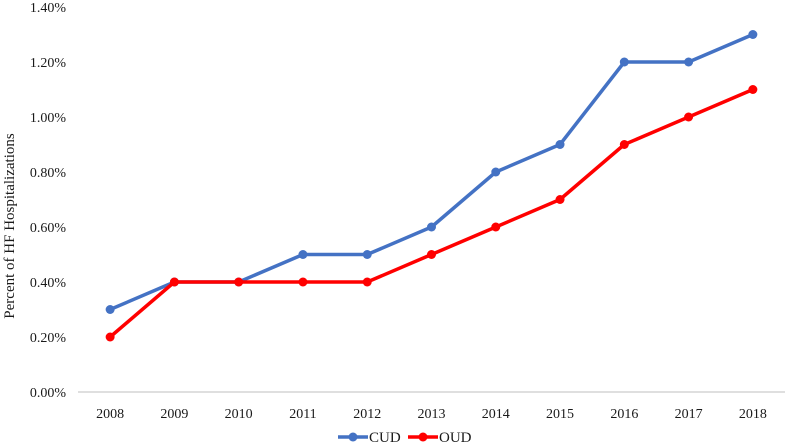 The height and width of the screenshot is (445, 800). I want to click on y-tick-label: 0.40%, so click(48, 283).